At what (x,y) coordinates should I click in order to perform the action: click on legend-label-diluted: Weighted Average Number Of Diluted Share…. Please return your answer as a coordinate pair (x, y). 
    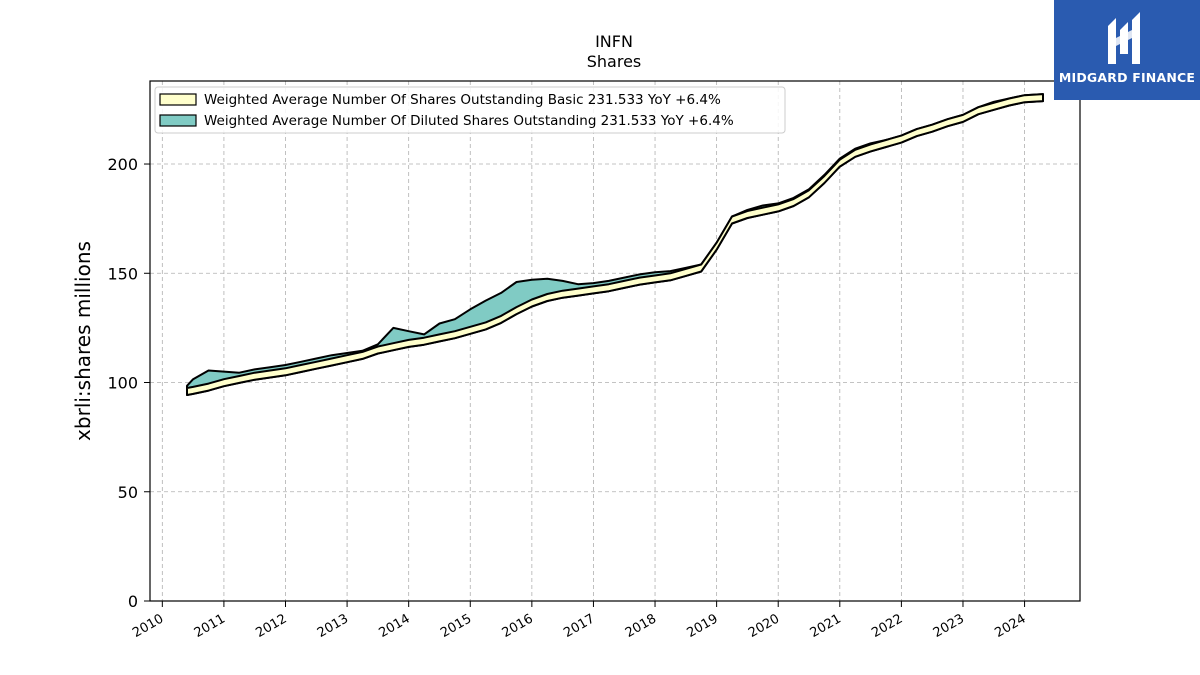
    Looking at the image, I should click on (469, 121).